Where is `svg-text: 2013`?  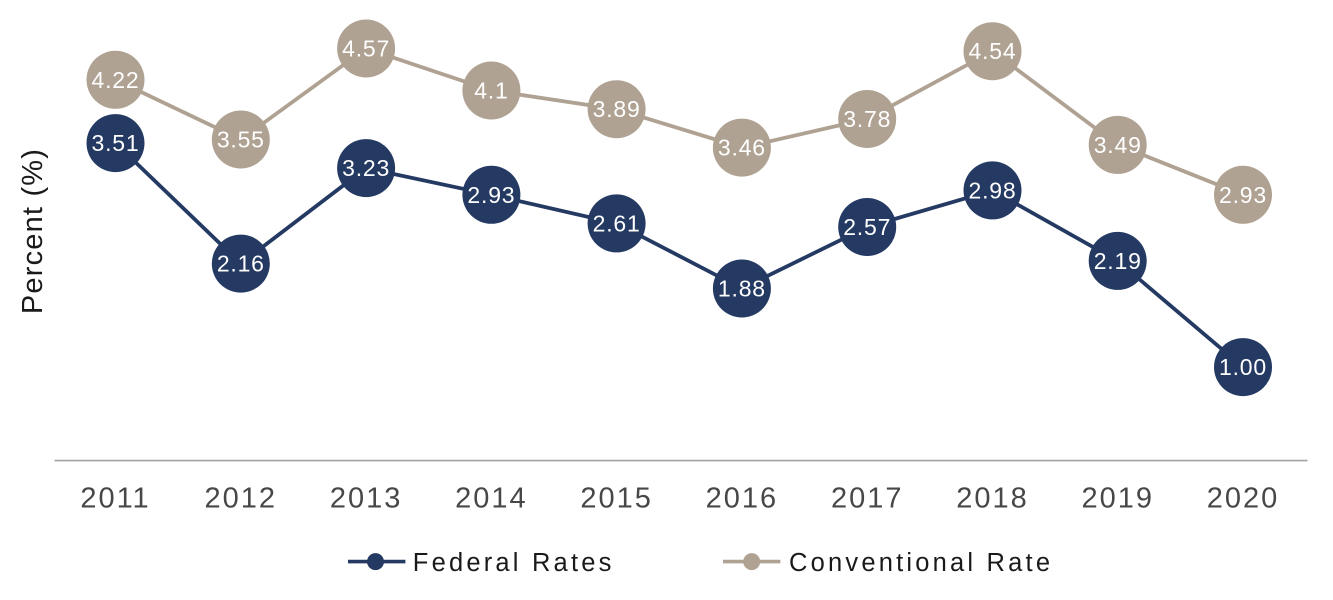 svg-text: 2013 is located at coordinates (366, 499).